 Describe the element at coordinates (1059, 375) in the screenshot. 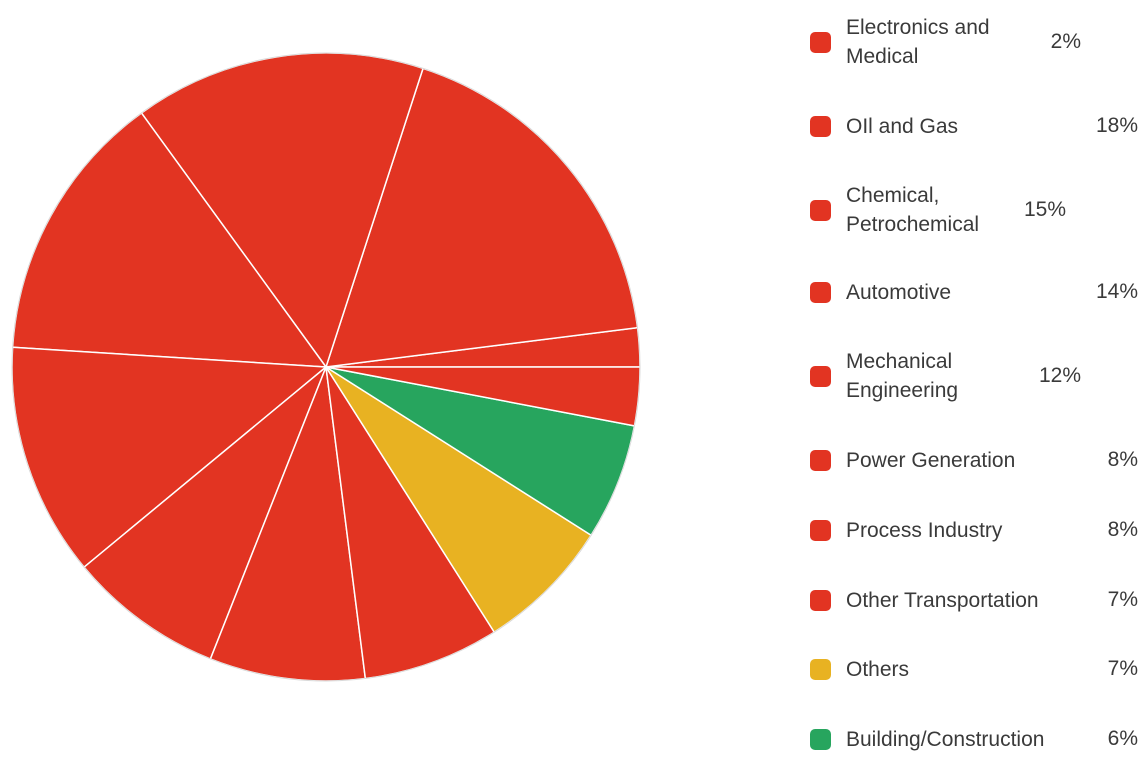

I see `legend-value: 12%` at that location.